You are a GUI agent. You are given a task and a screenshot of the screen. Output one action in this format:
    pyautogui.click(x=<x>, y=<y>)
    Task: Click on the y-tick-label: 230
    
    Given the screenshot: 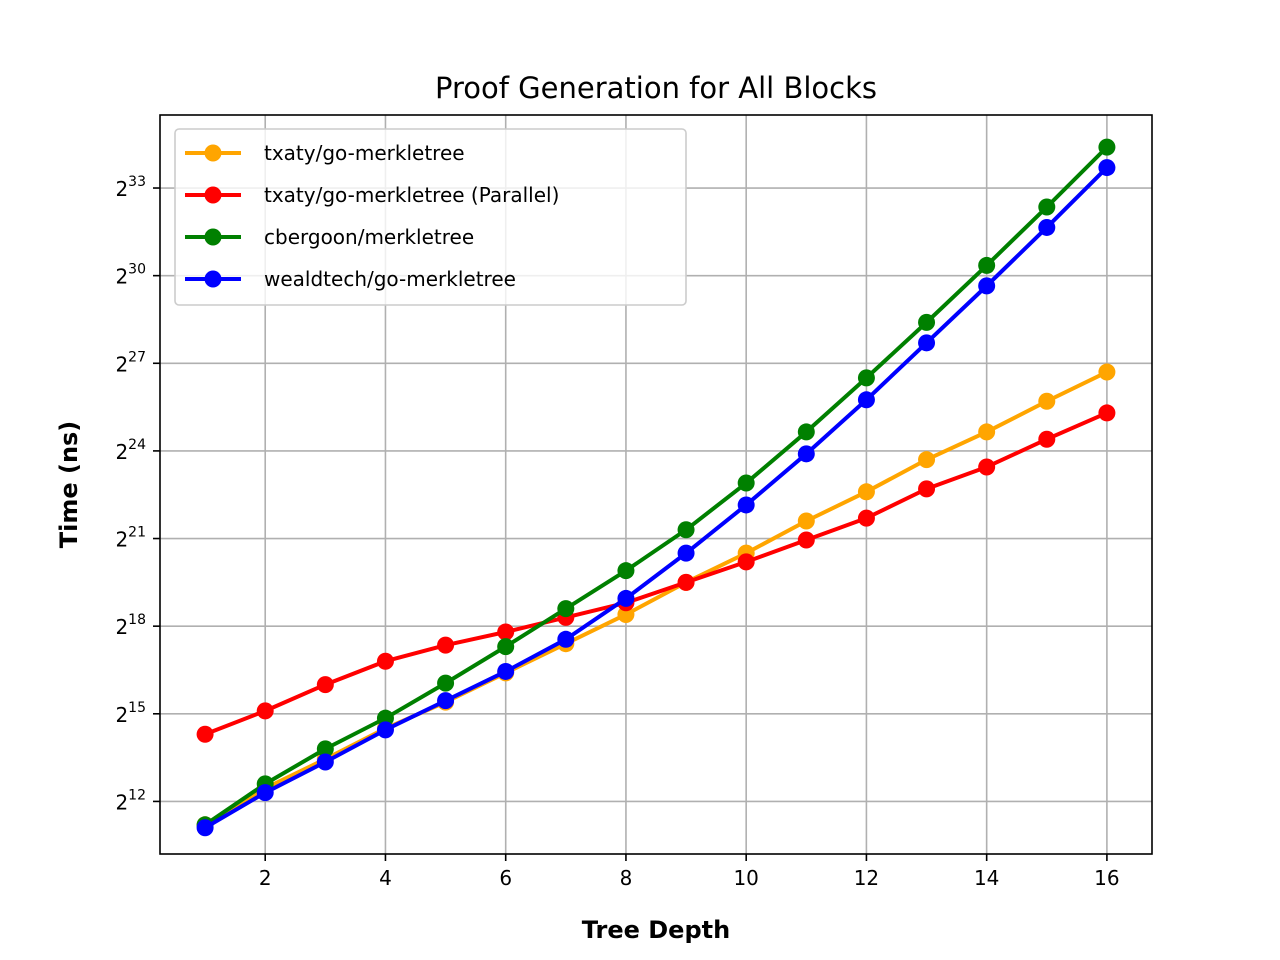 What is the action you would take?
    pyautogui.click(x=130, y=275)
    